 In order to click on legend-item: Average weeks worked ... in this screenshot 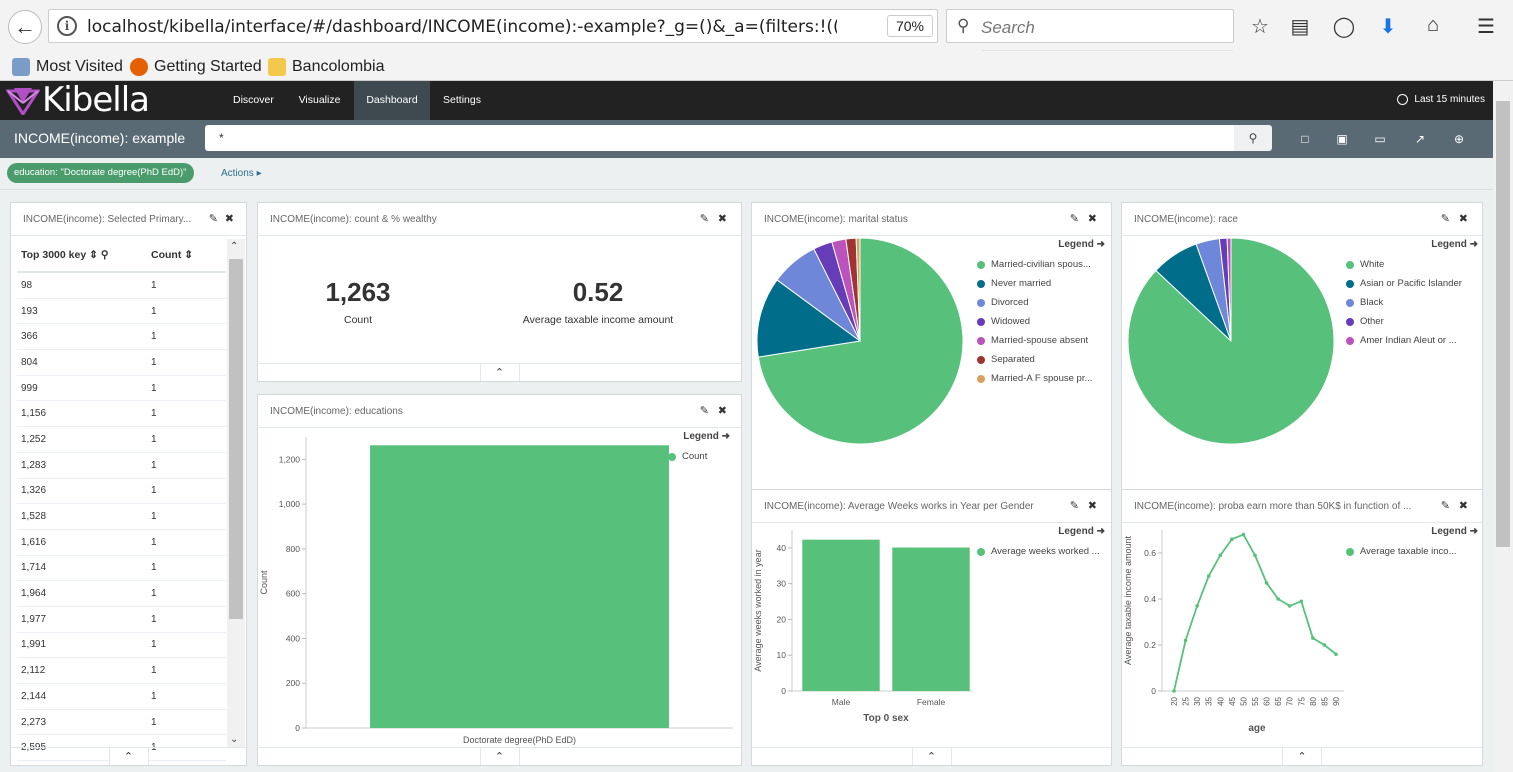, I will do `click(1041, 551)`.